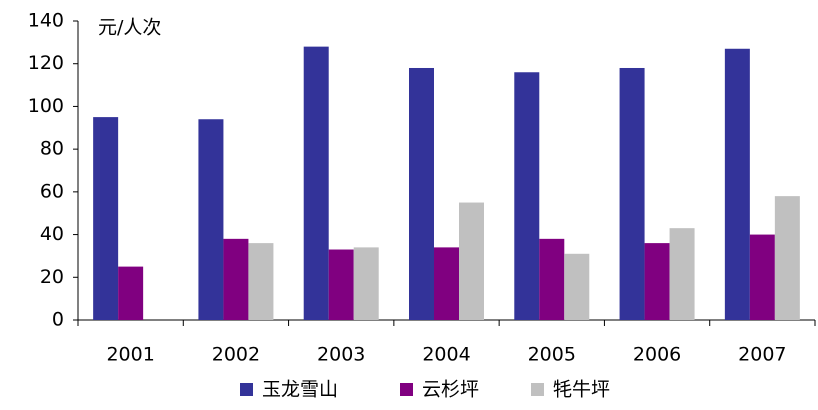 This screenshot has width=818, height=410. What do you see at coordinates (46, 21) in the screenshot?
I see `y-tick-label: 140` at bounding box center [46, 21].